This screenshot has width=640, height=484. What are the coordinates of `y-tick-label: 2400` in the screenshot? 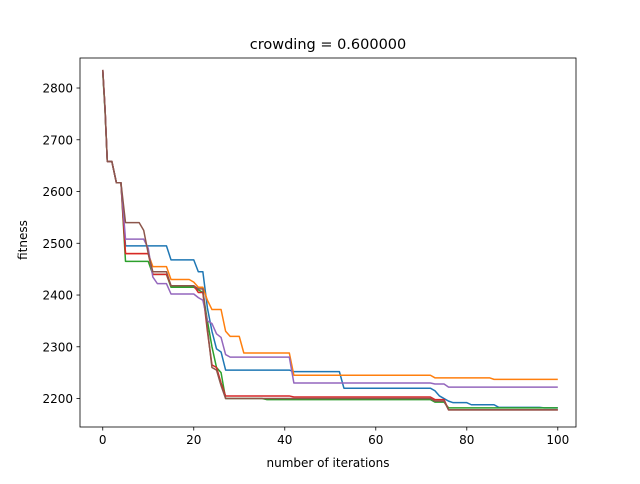 It's located at (57, 296).